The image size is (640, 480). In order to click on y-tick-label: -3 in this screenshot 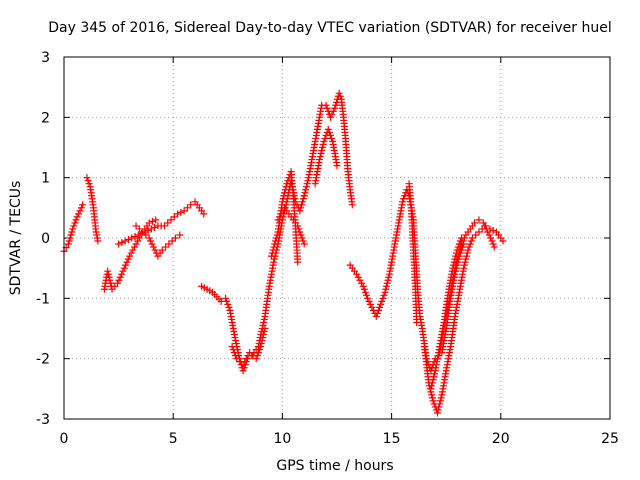, I will do `click(43, 420)`.